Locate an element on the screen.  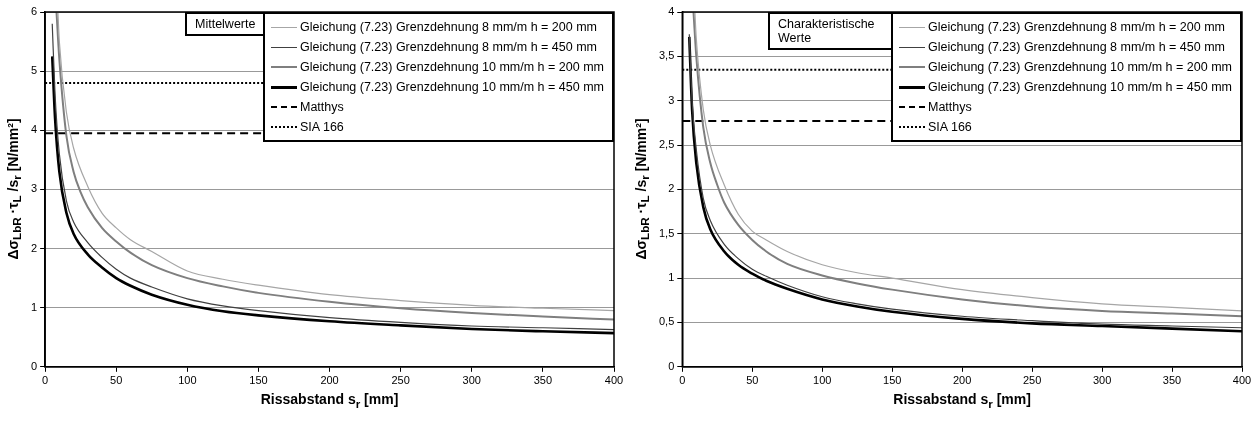
y-tick-label: 0,5 is located at coordinates (666, 321).